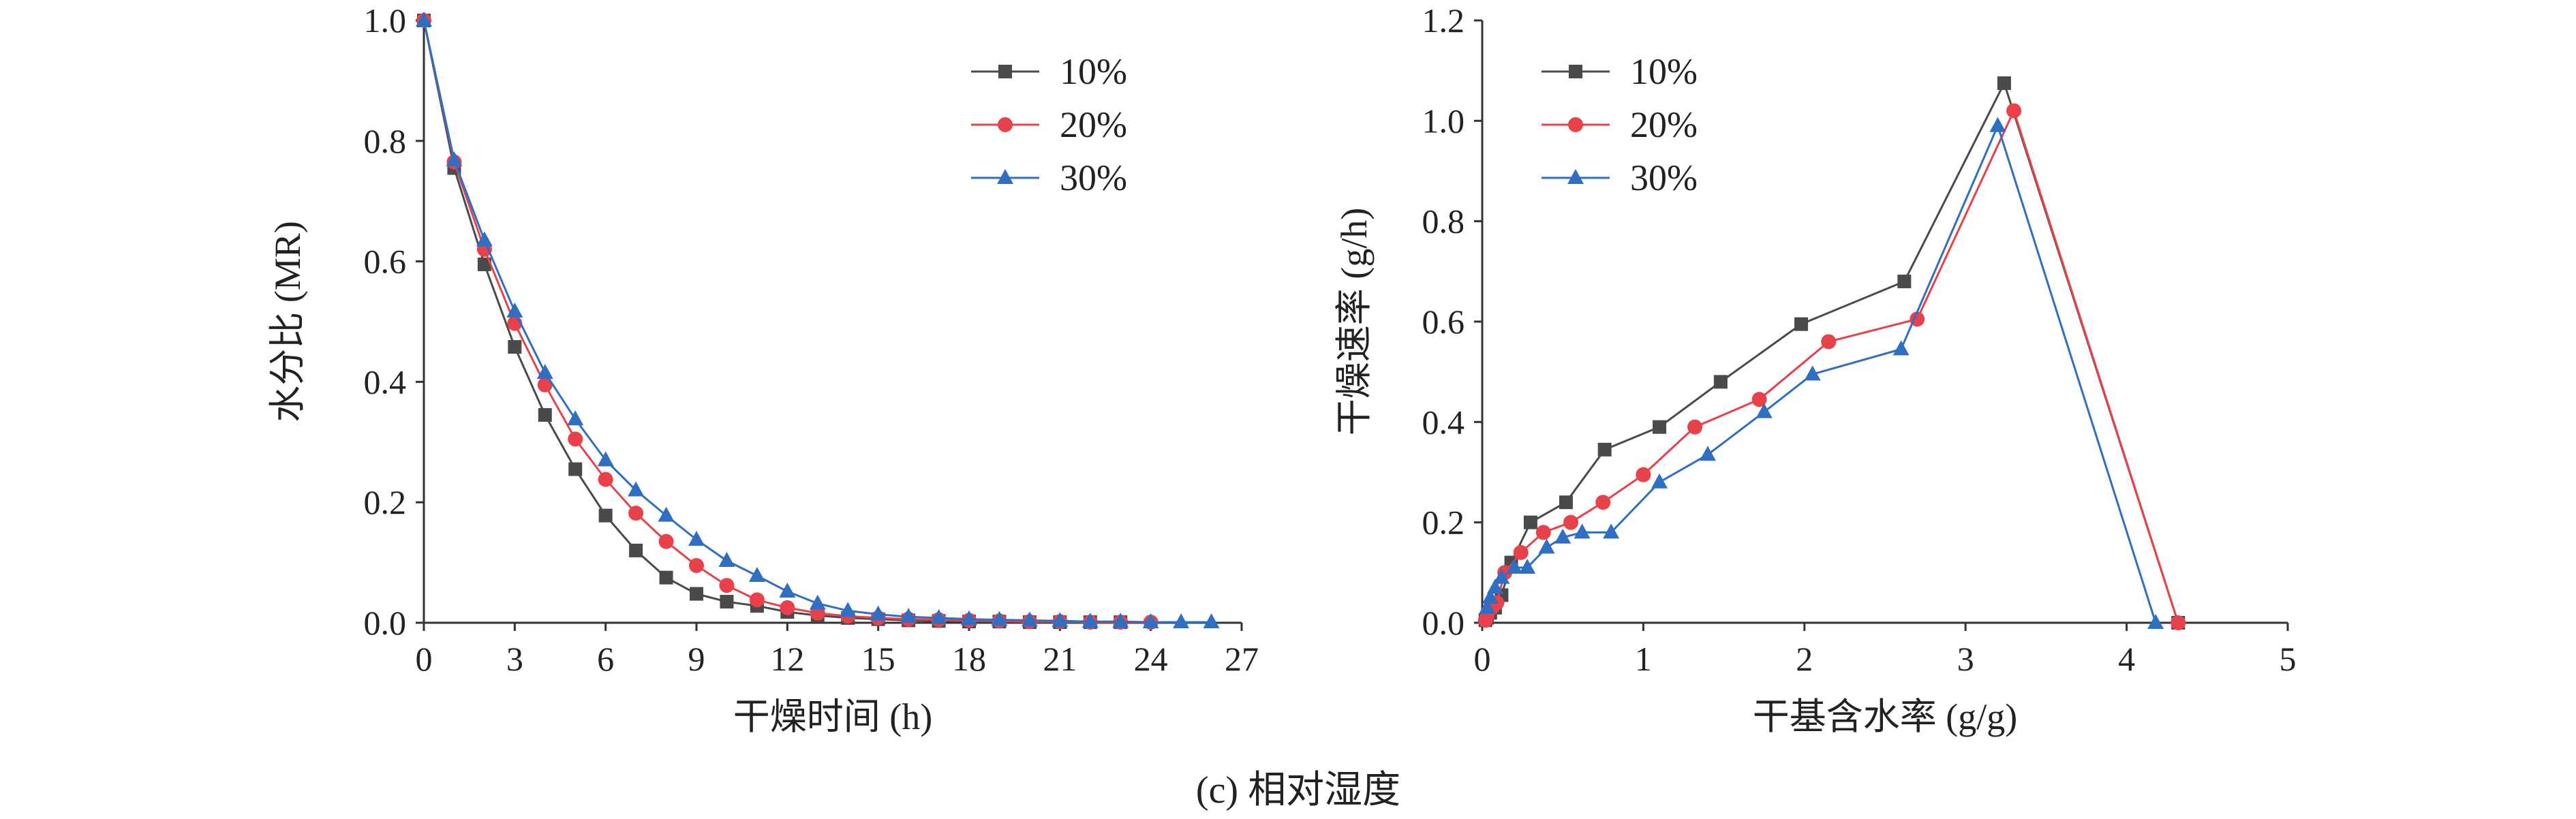  I want to click on y-tick-label: 0.0, so click(1443, 623).